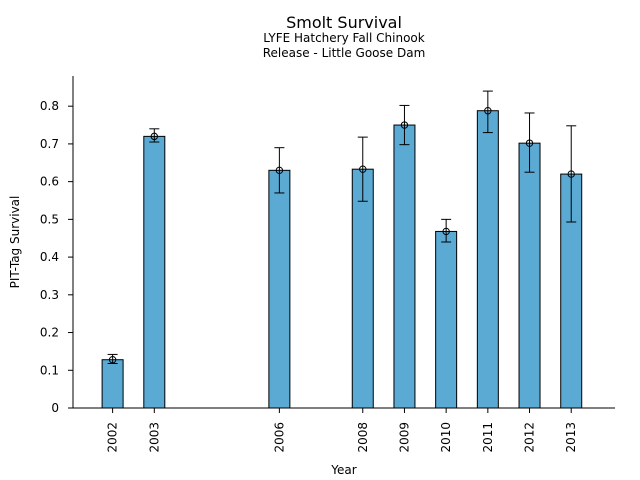  I want to click on bar-2008, so click(362, 288).